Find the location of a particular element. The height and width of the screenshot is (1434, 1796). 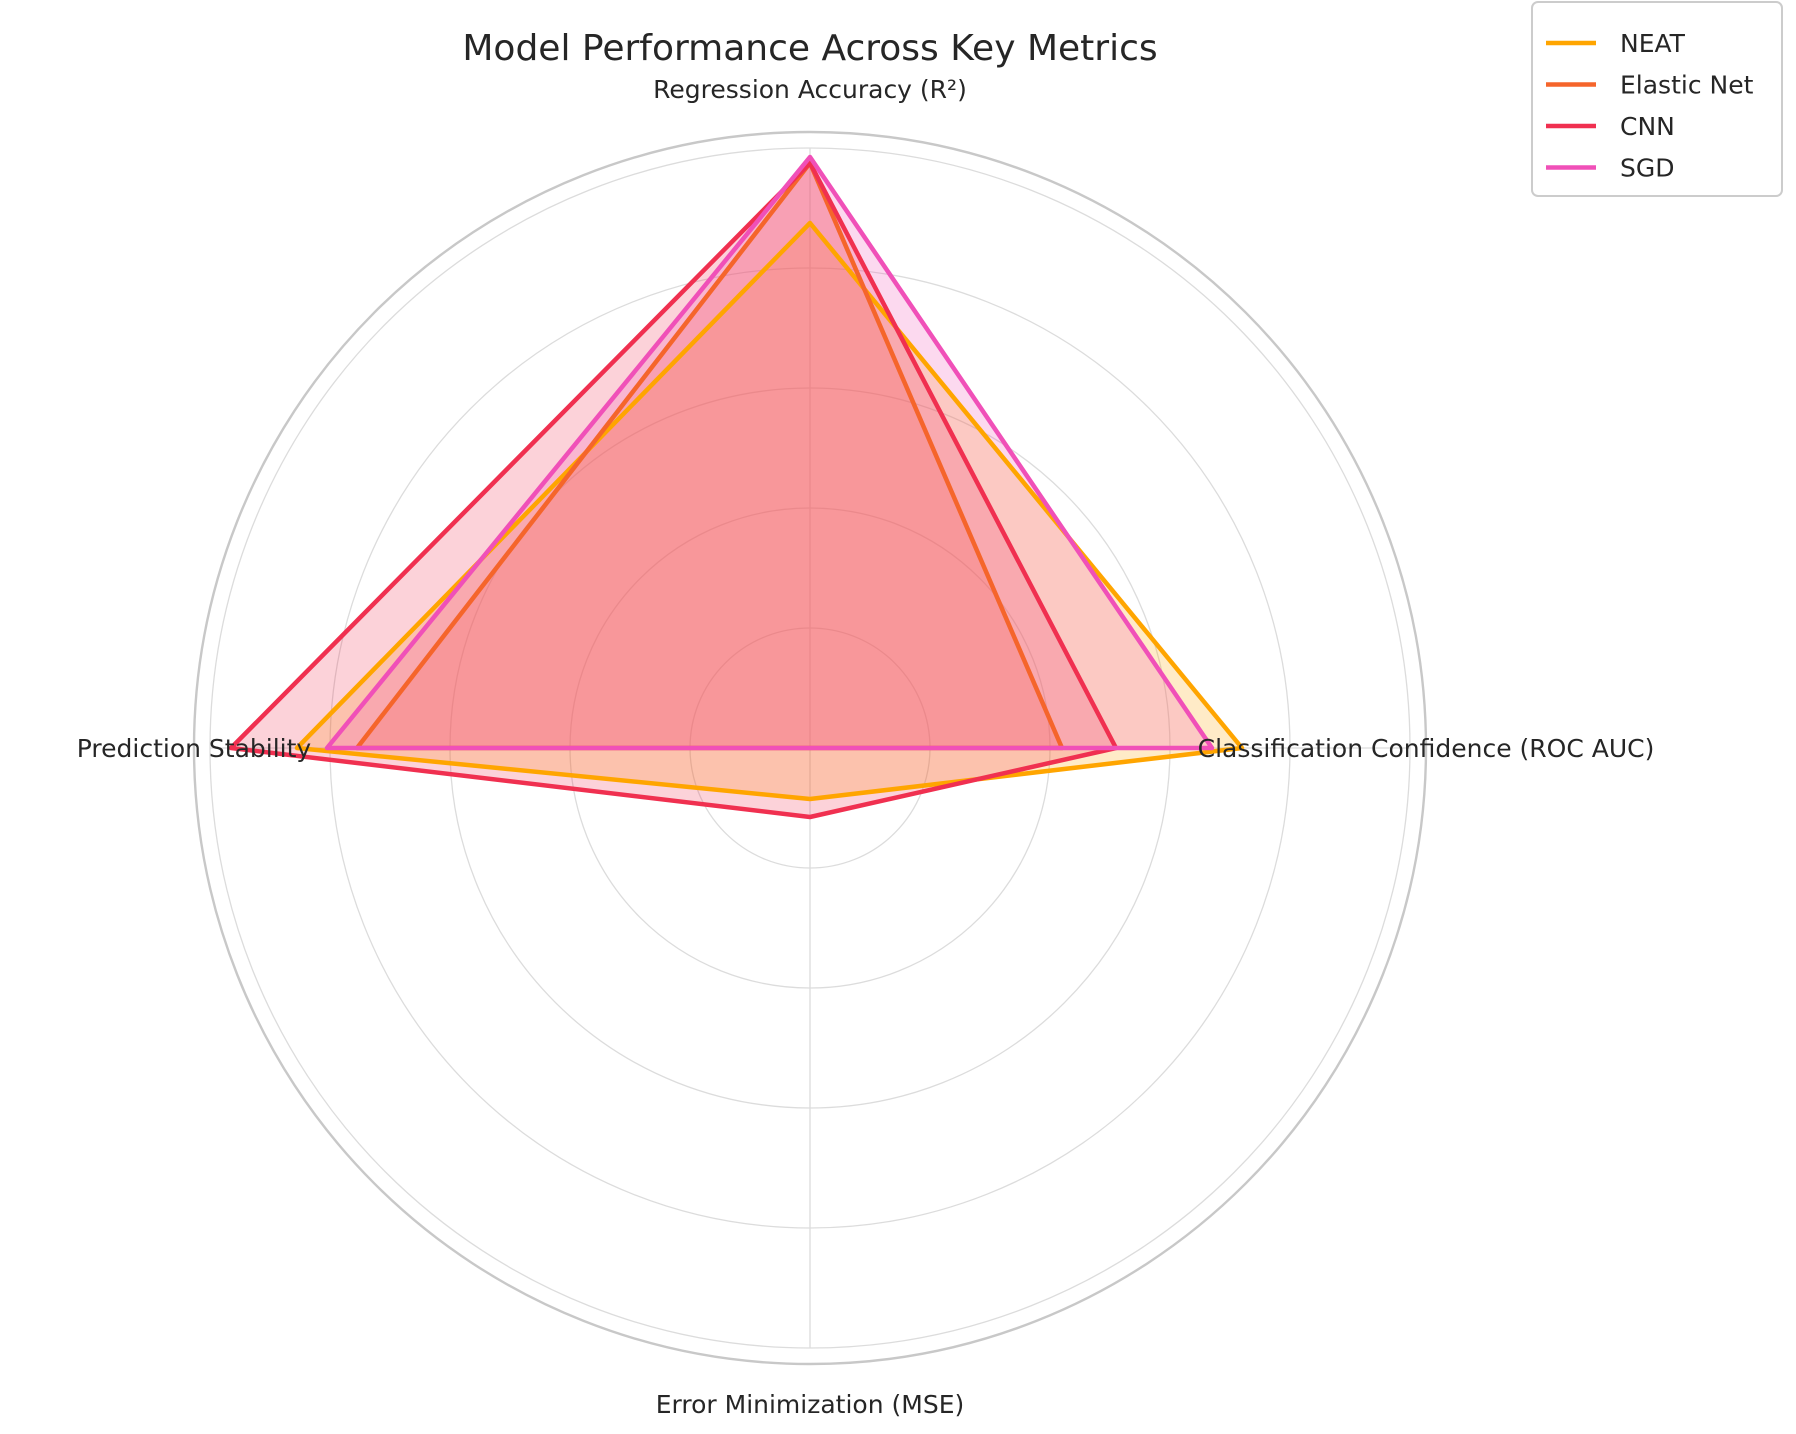

chart-title: Model Performance Across Key Metrics is located at coordinates (809, 48).